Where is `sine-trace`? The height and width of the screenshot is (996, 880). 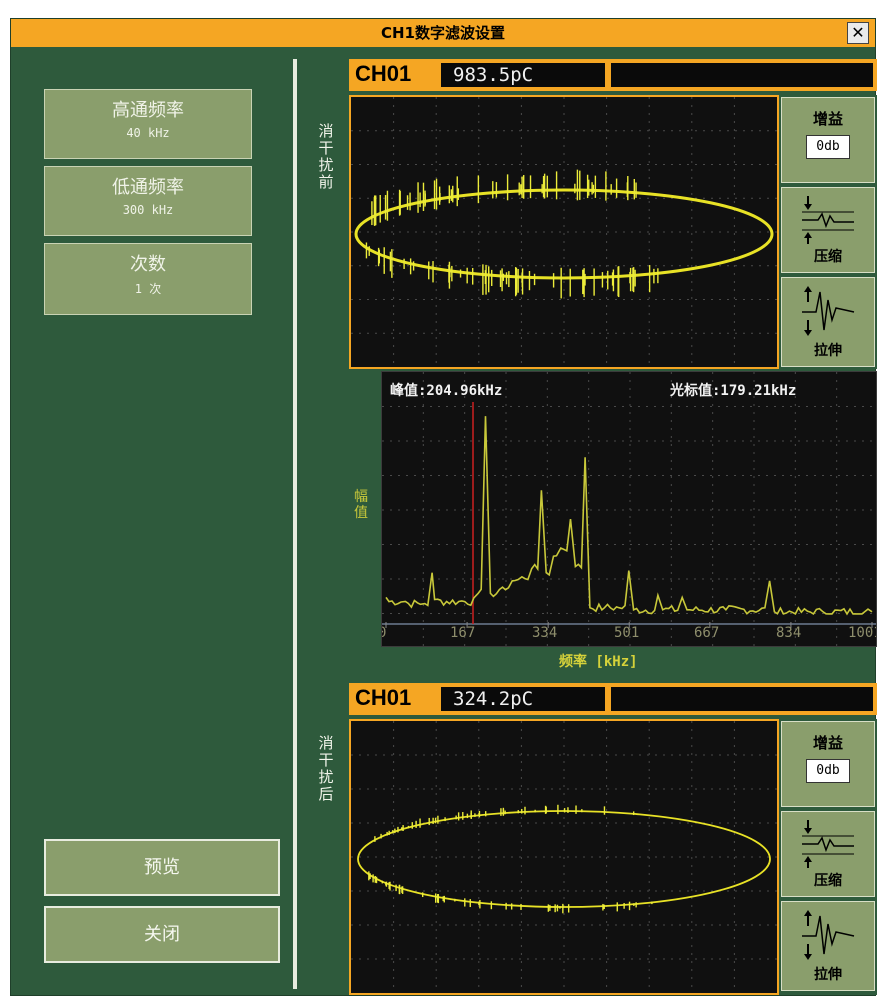
sine-trace is located at coordinates (564, 234).